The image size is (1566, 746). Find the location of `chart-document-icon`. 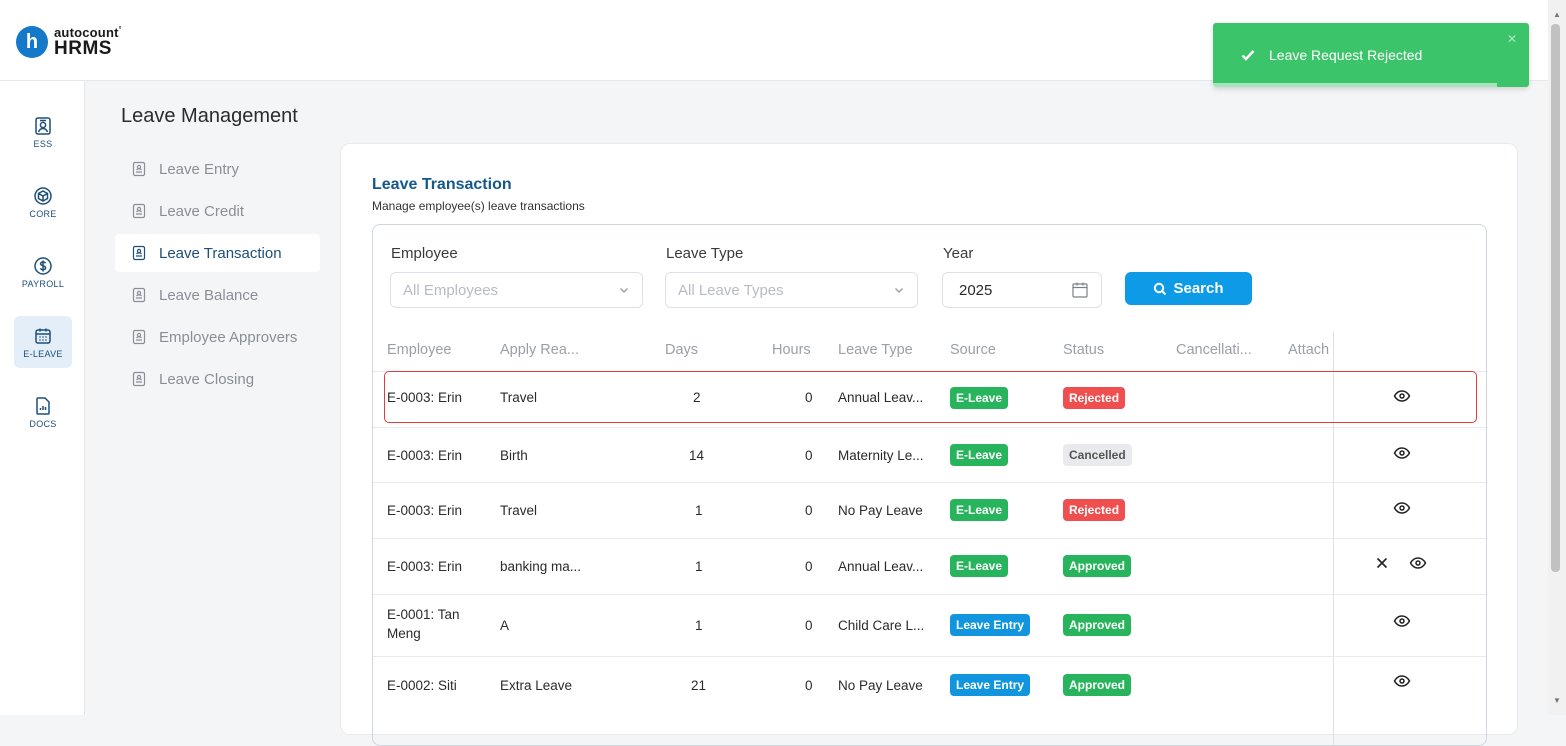

chart-document-icon is located at coordinates (43, 405).